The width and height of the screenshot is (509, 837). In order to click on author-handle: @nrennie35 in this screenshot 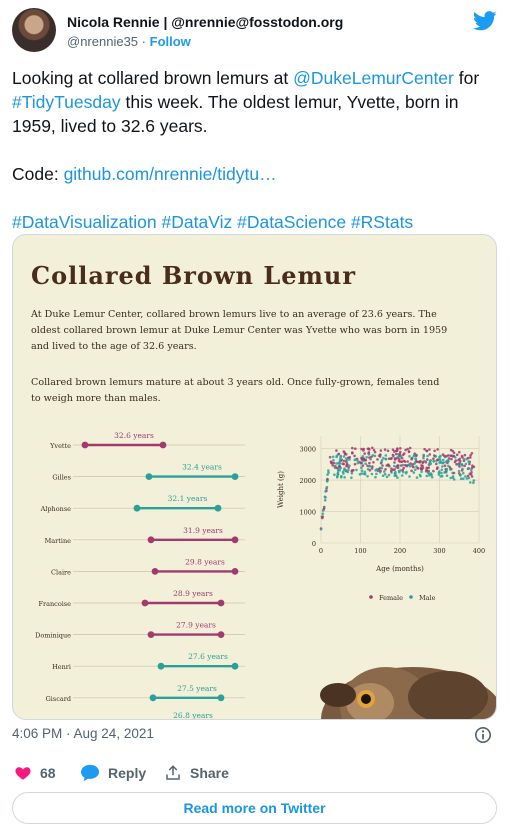, I will do `click(103, 41)`.